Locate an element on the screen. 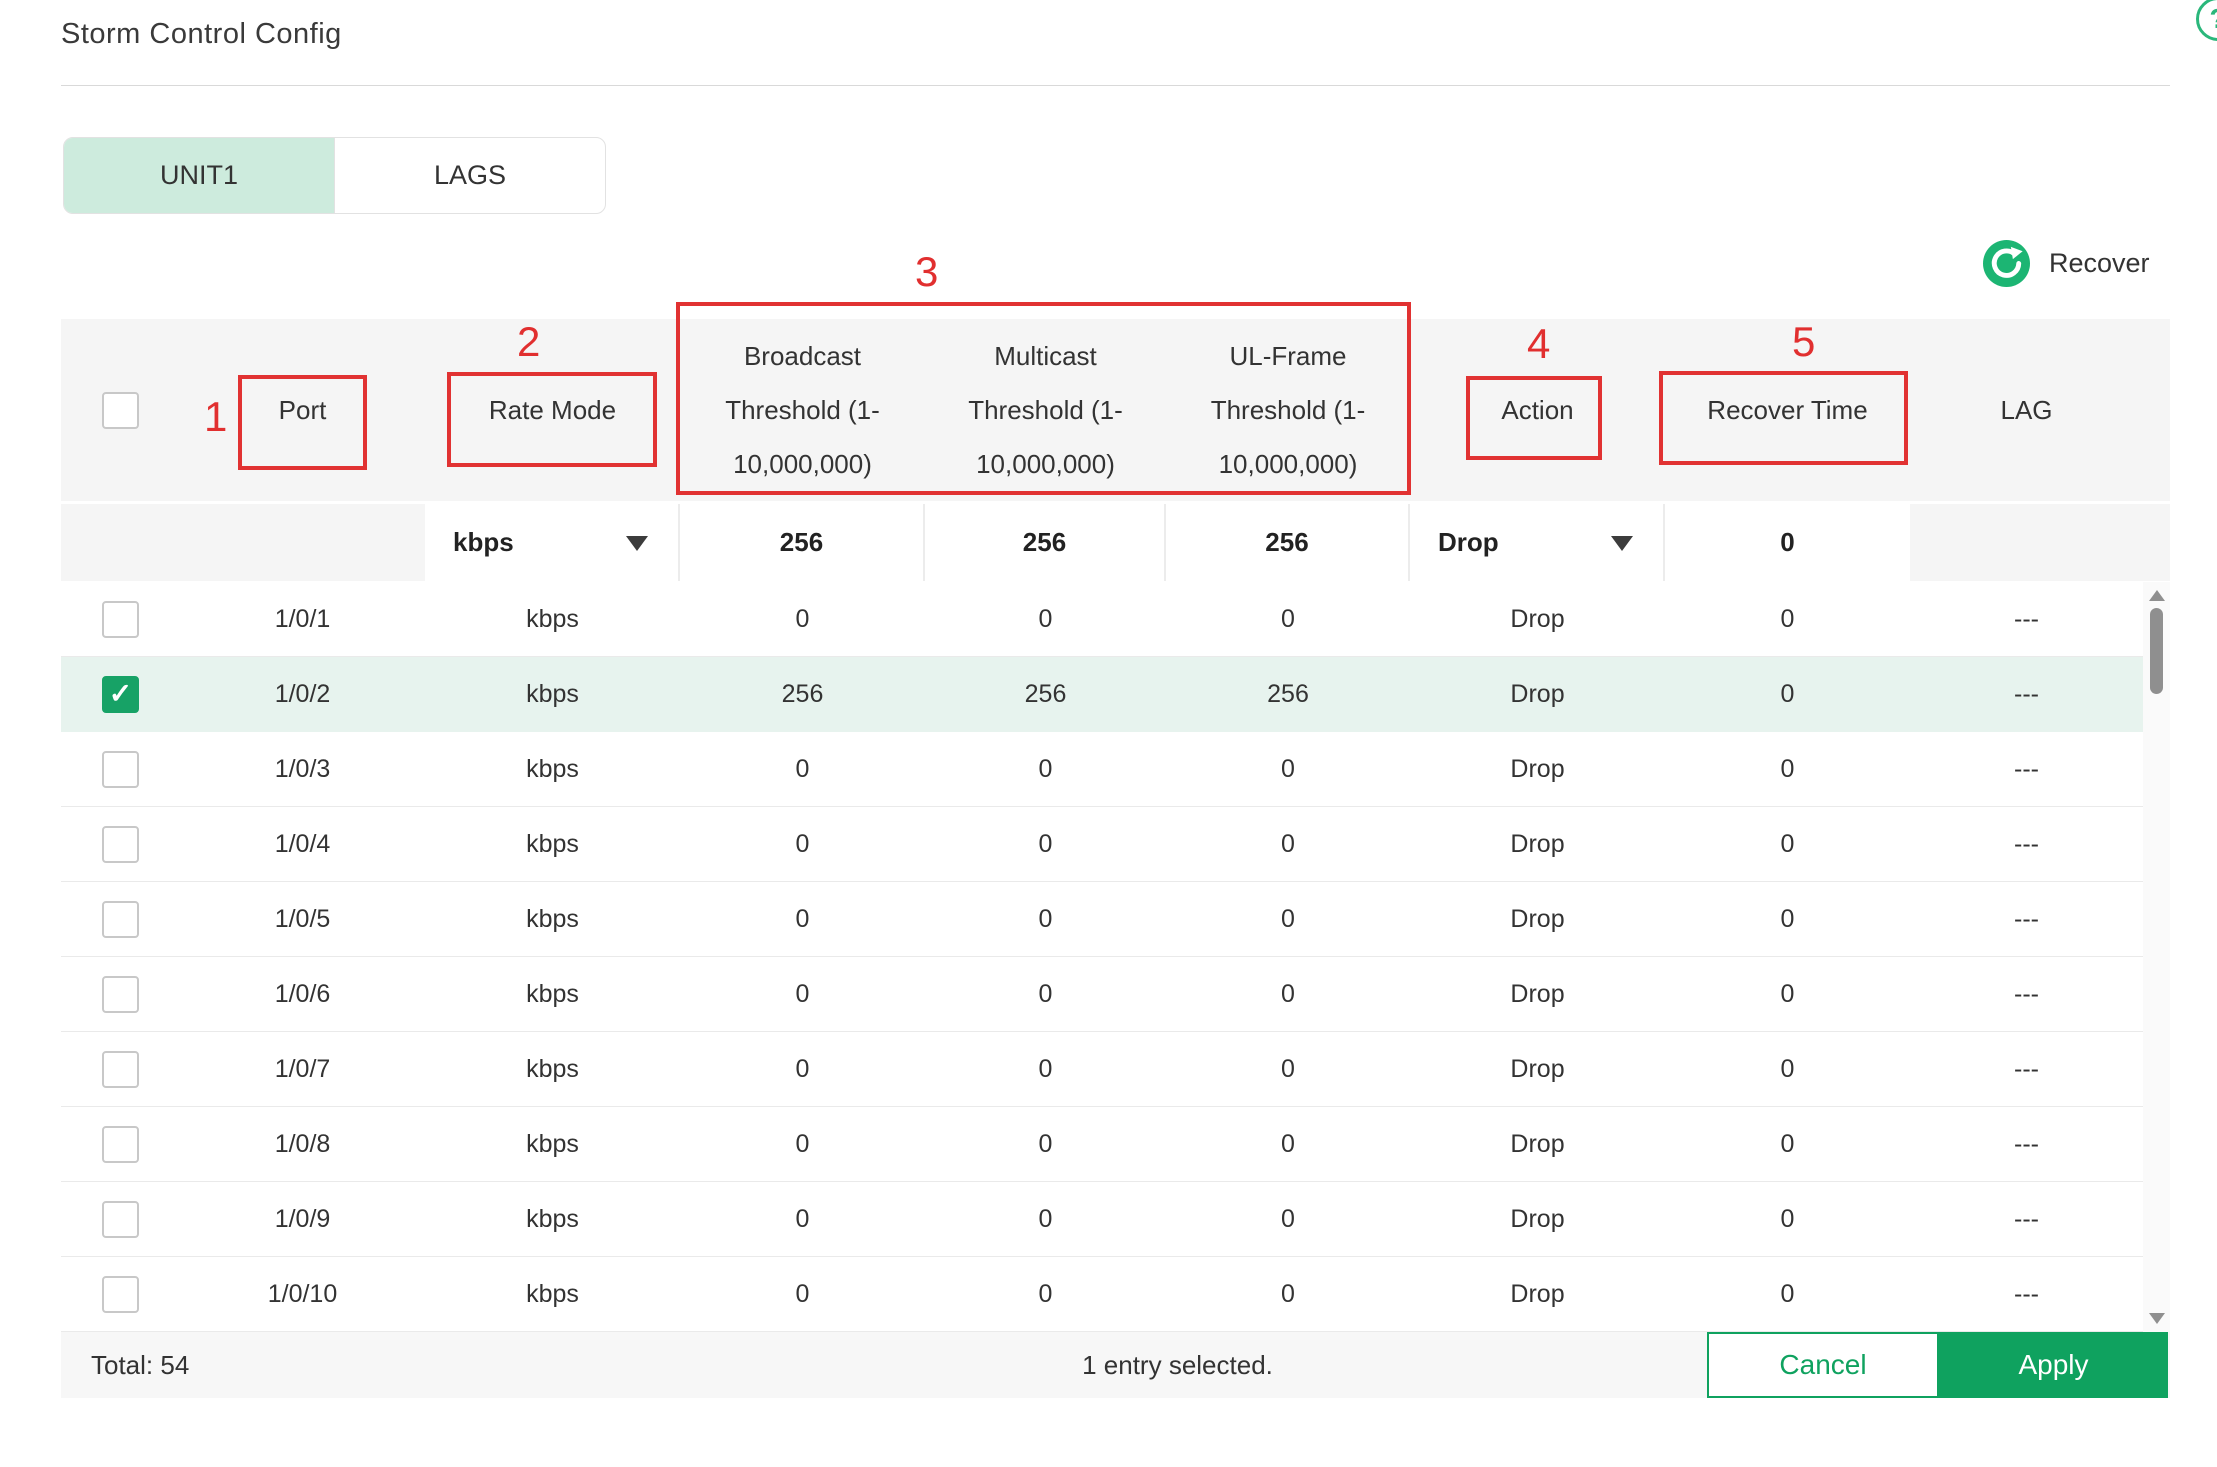 The height and width of the screenshot is (1467, 2217). tab-unit1: UNIT1 is located at coordinates (199, 175).